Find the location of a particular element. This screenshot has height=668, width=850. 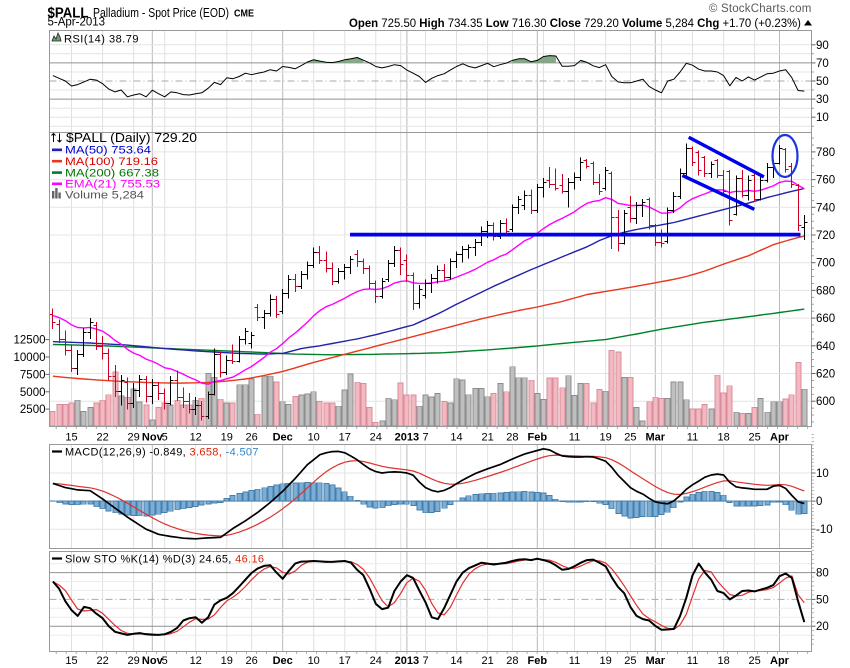

svg-text: 740 is located at coordinates (825, 208).